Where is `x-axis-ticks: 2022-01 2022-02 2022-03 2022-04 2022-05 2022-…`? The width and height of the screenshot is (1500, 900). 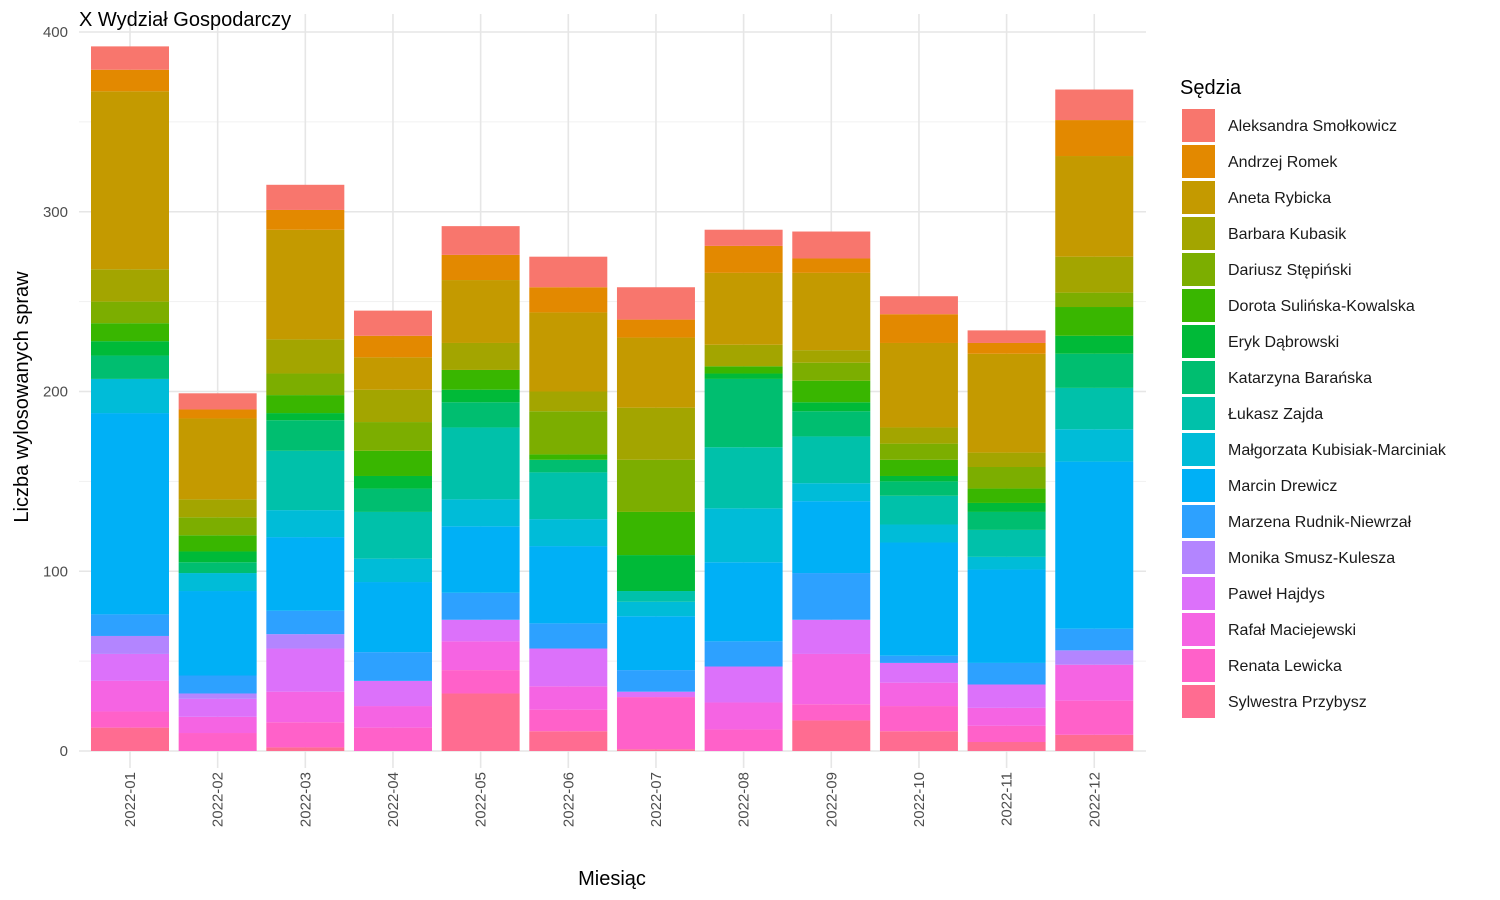 x-axis-ticks: 2022-01 2022-02 2022-03 2022-04 2022-05 2022-… is located at coordinates (612, 799).